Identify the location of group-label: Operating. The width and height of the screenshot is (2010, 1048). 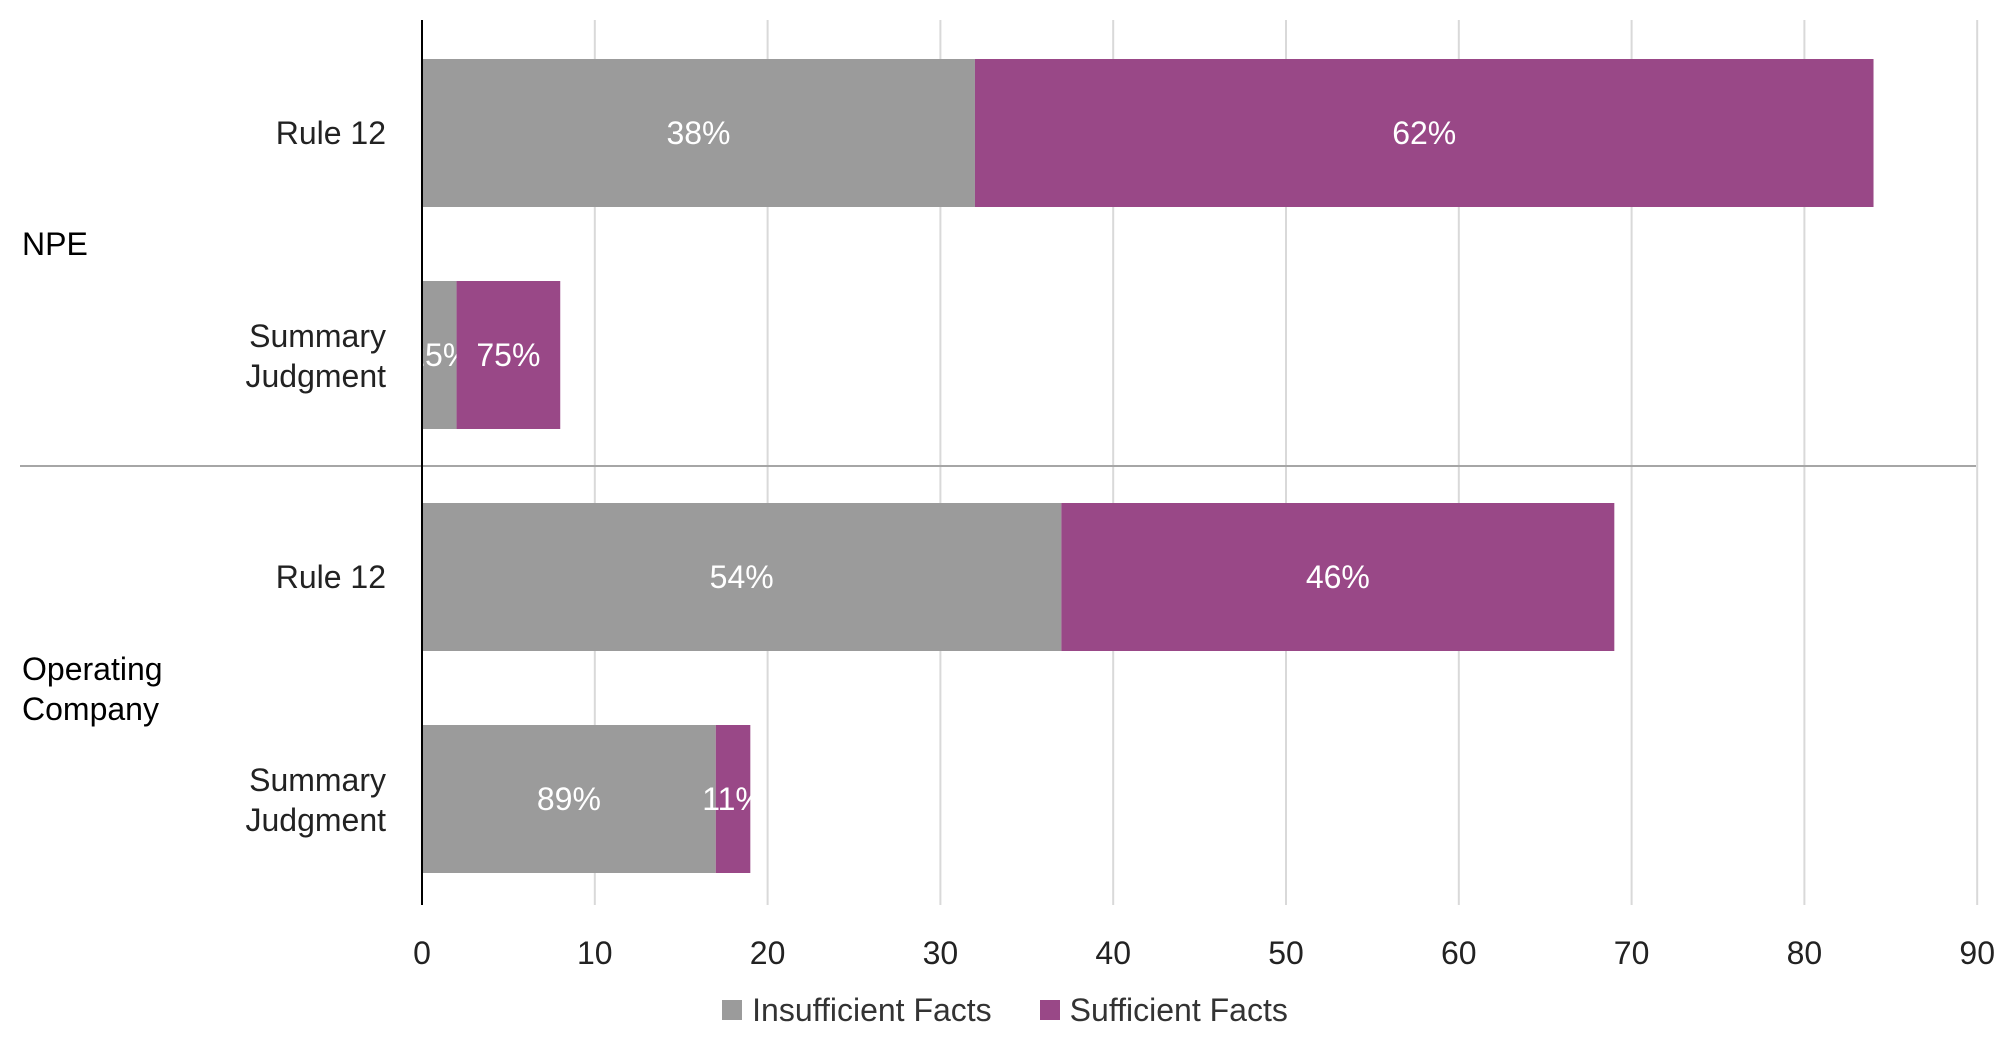
(92, 669).